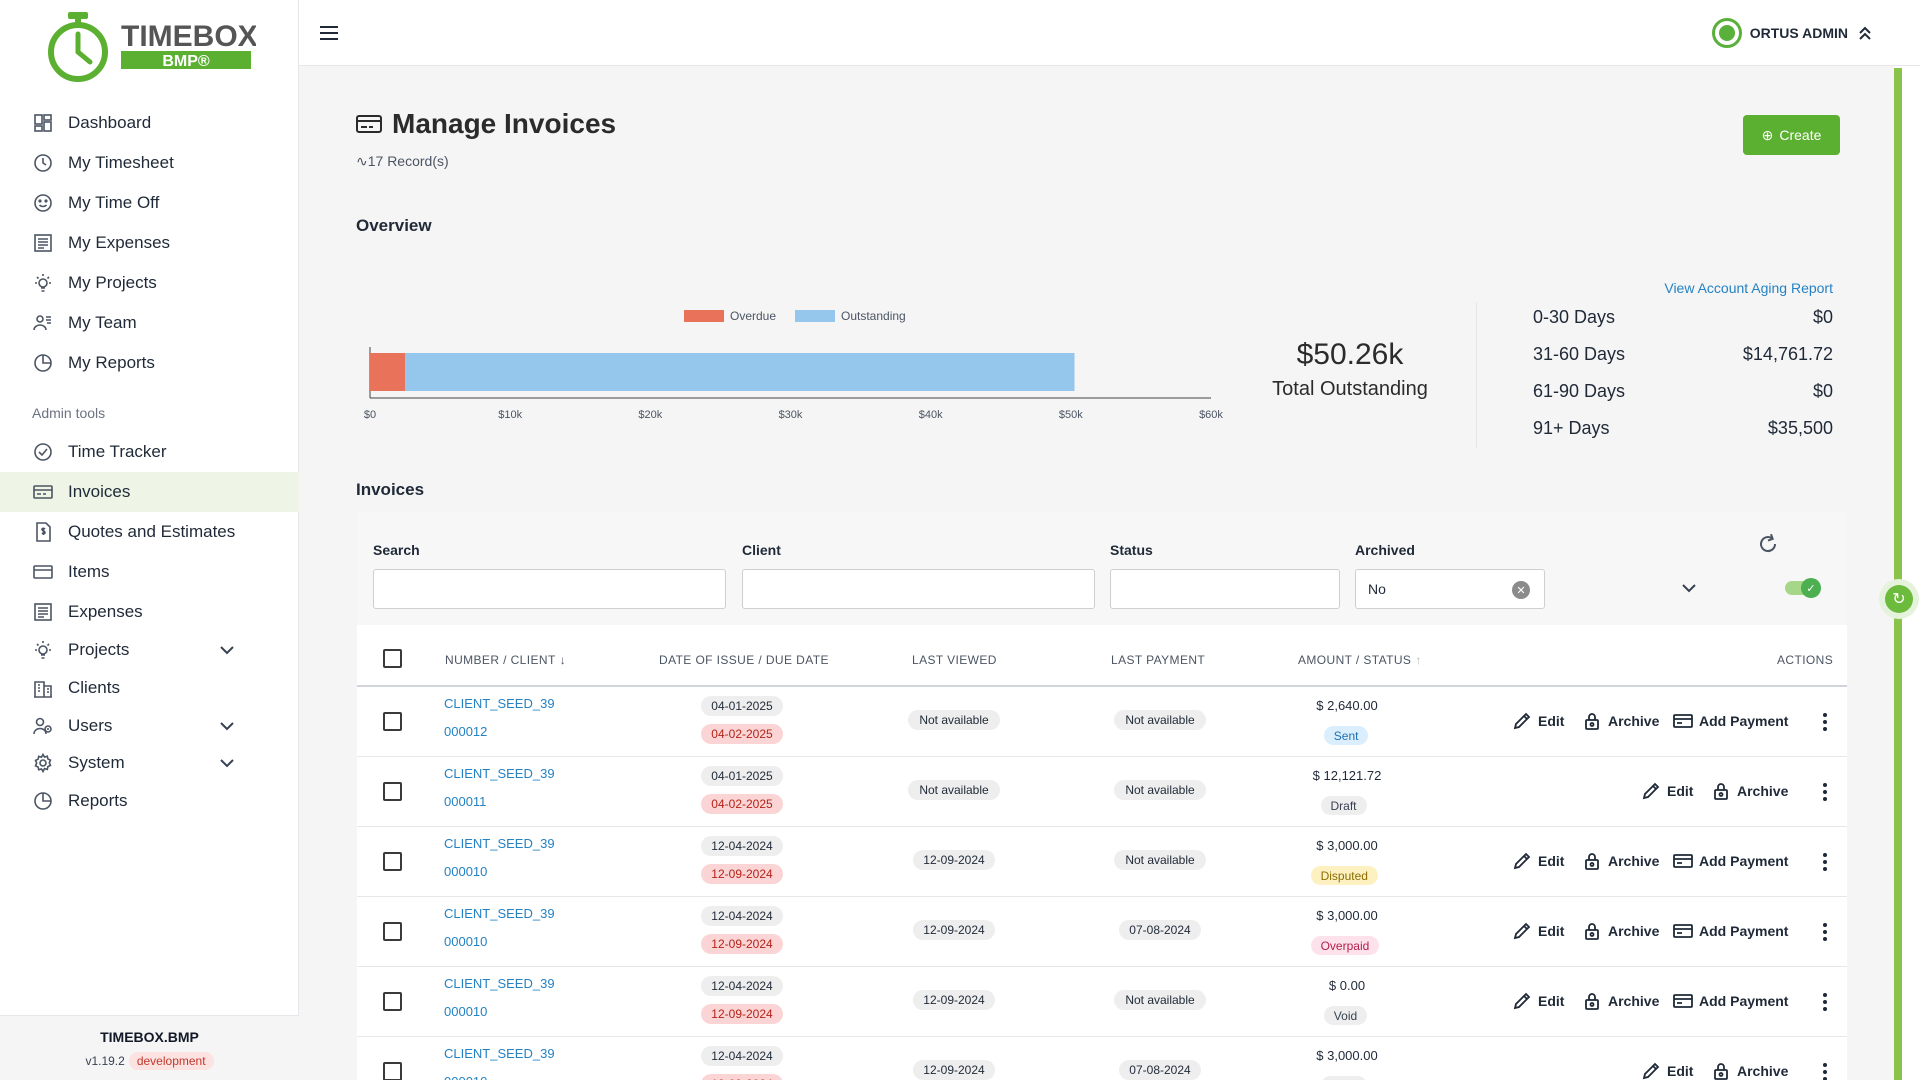  What do you see at coordinates (1822, 391) in the screenshot?
I see `aging-value: $0` at bounding box center [1822, 391].